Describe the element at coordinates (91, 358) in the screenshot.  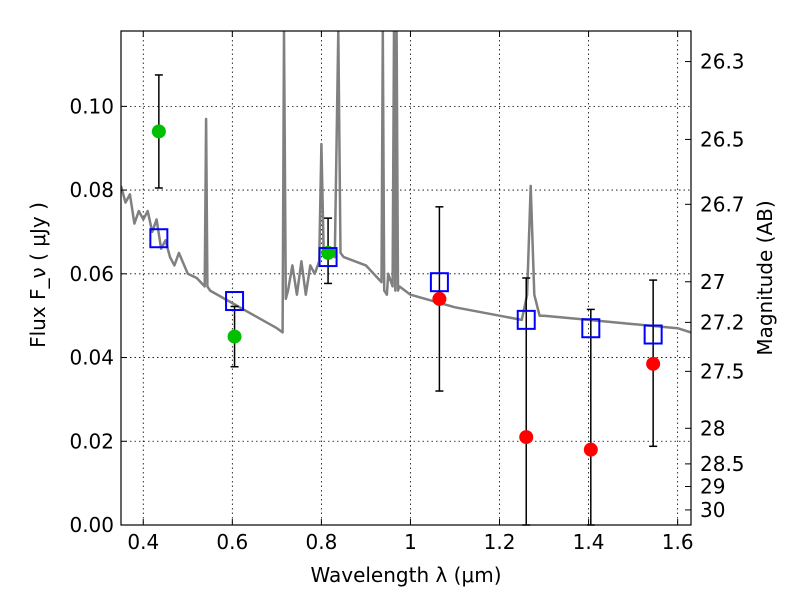
I see `y-tick-label: 0.04` at that location.